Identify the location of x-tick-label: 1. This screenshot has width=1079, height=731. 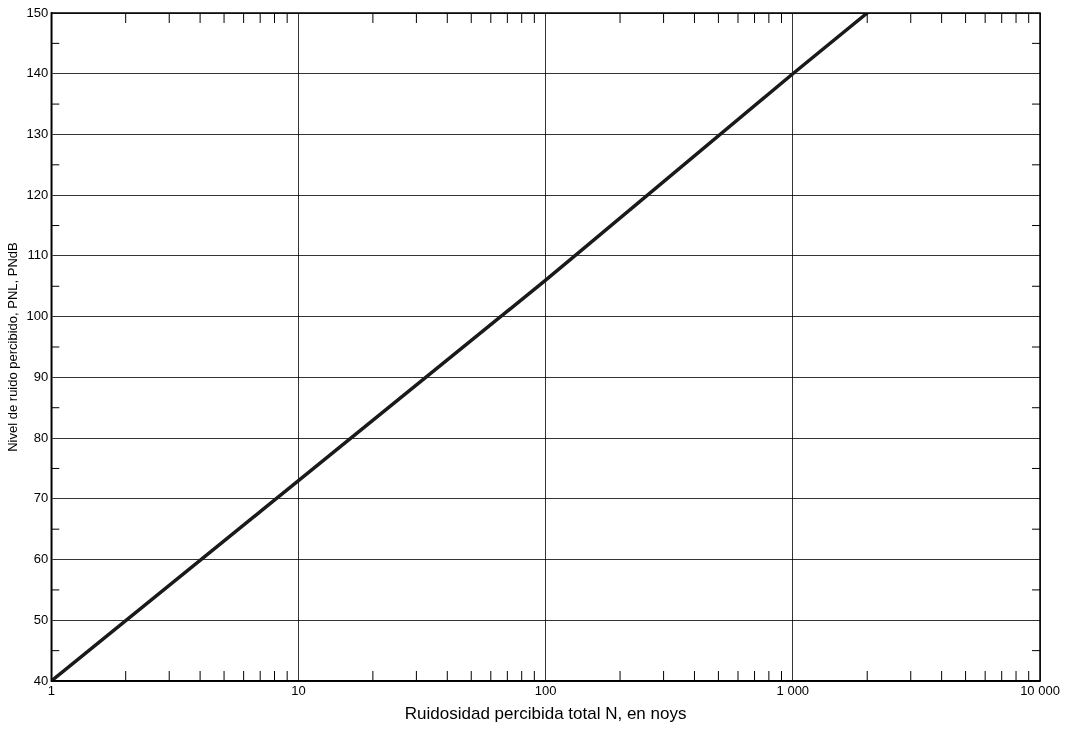
(51, 691).